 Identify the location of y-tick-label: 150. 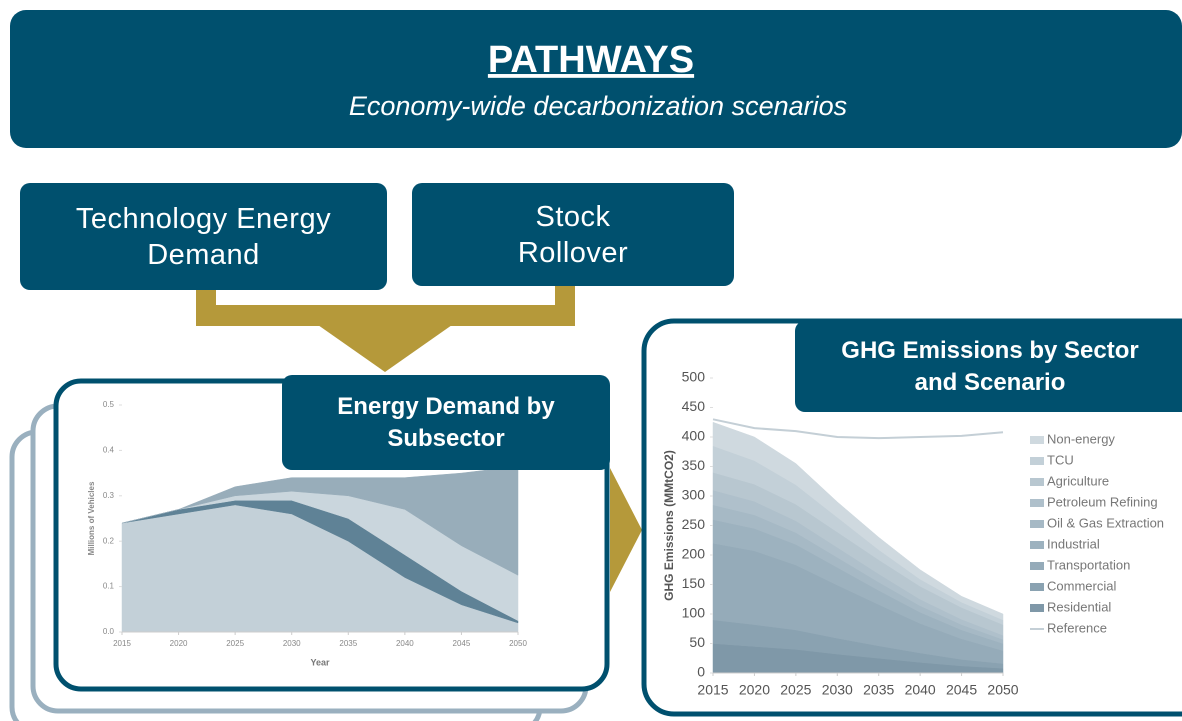
(694, 583).